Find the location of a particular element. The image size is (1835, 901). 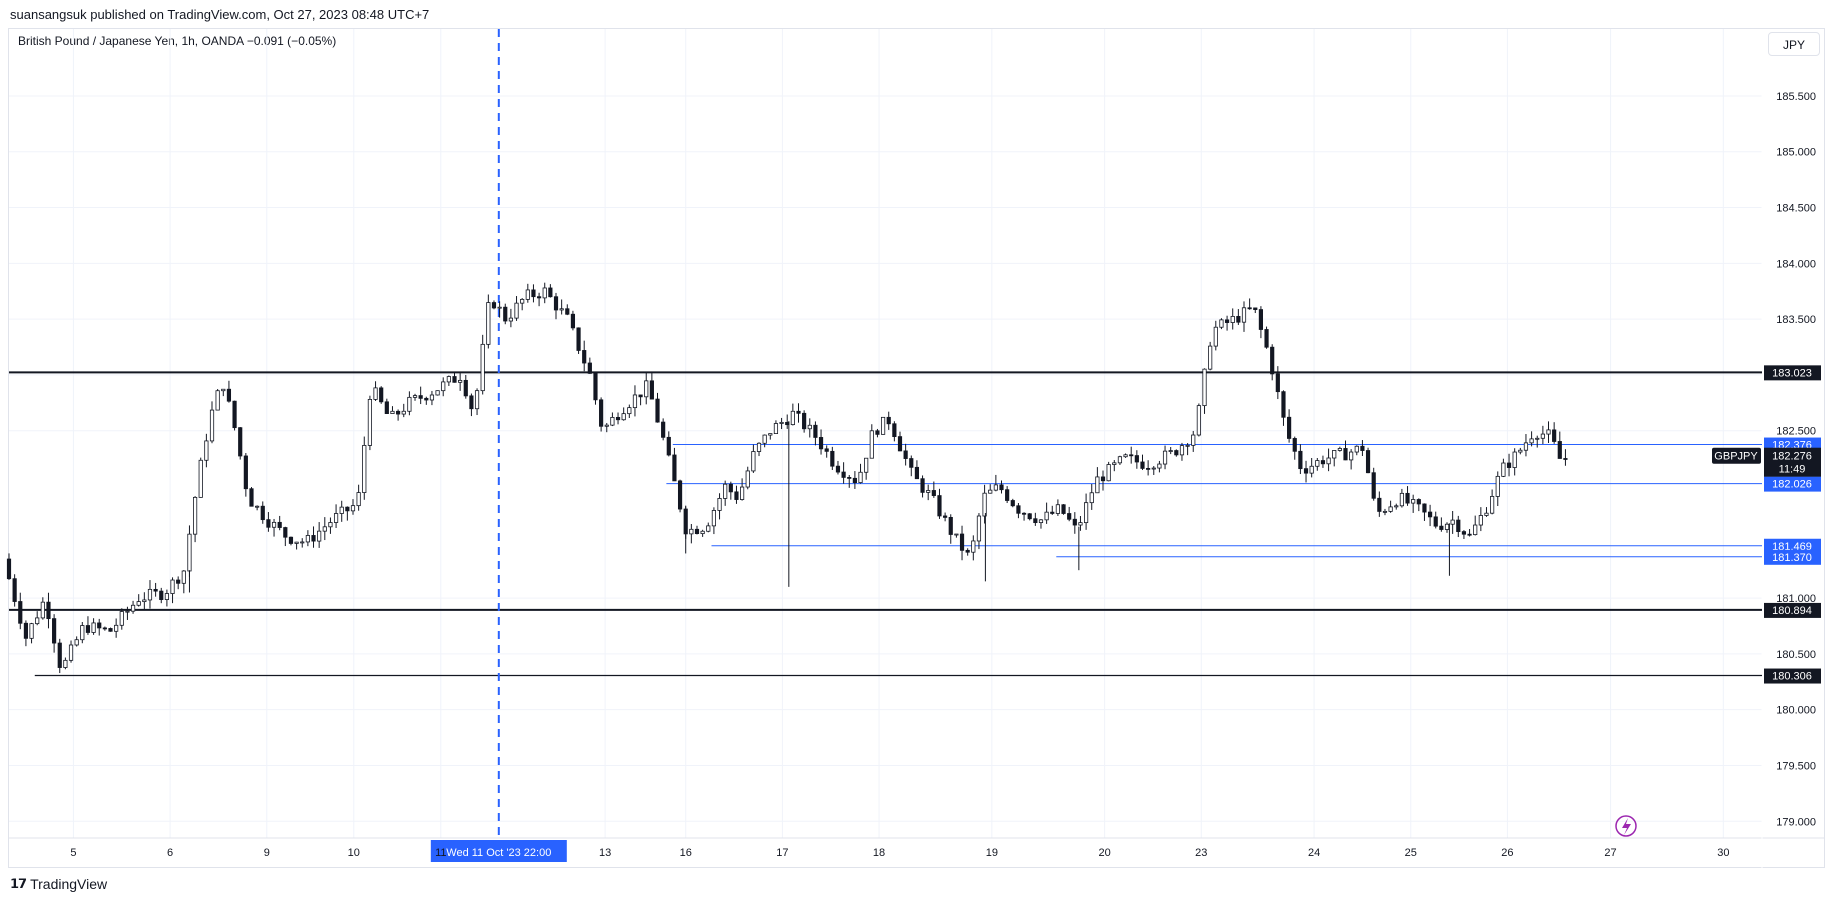

currency-button: JPY is located at coordinates (1794, 44).